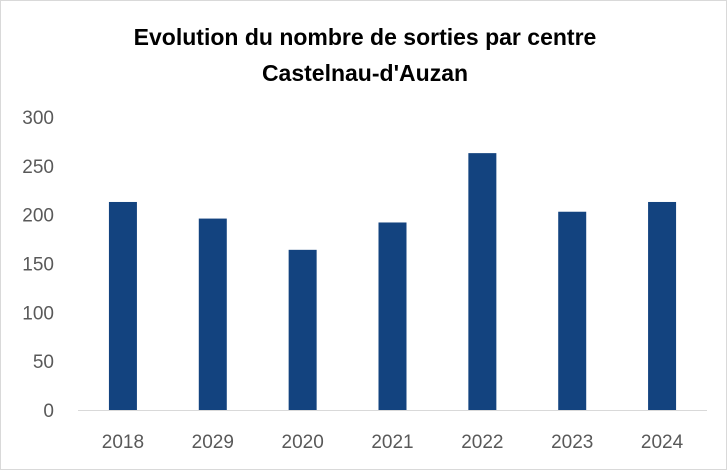  Describe the element at coordinates (43, 362) in the screenshot. I see `y-tick-label: 50` at that location.